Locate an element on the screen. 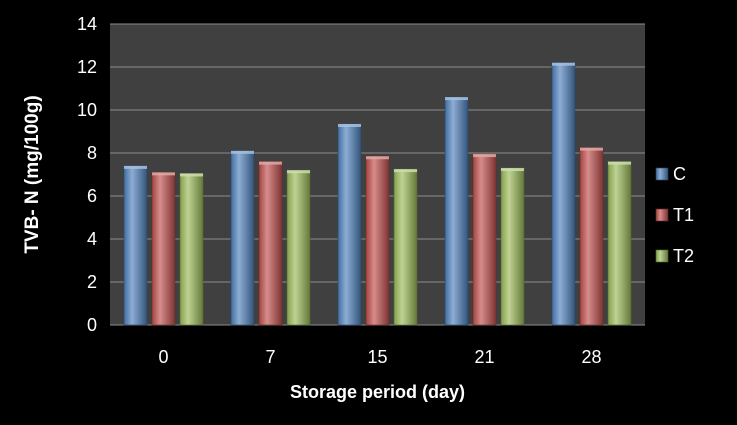  x-axis-ticks: 0 7 15 21 28 is located at coordinates (379, 357).